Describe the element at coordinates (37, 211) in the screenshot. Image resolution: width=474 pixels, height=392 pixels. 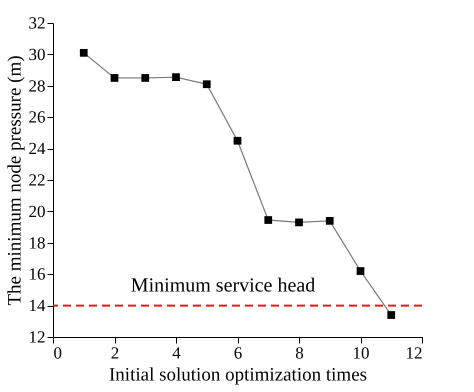
I see `y-tick-label: 20` at that location.